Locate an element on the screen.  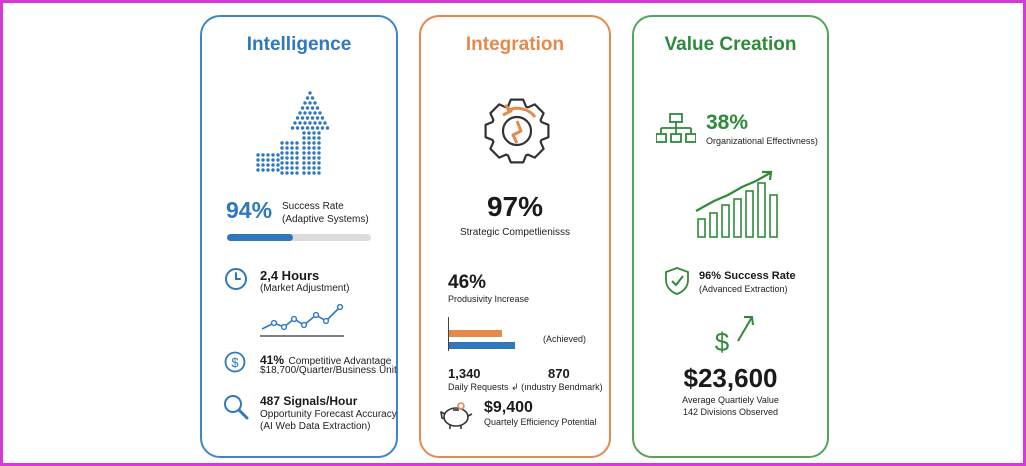
org-chart-icon is located at coordinates (676, 128).